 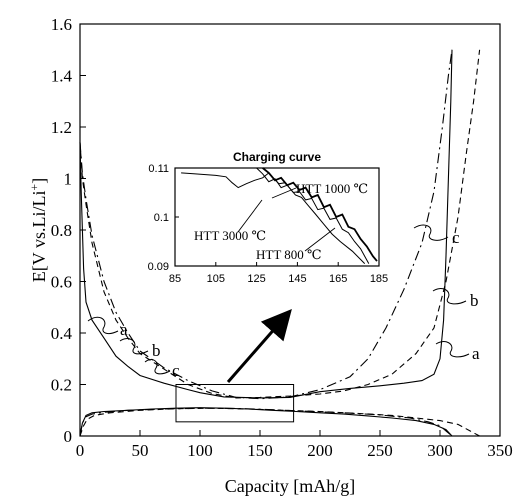 What do you see at coordinates (286, 219) in the screenshot?
I see `inset-leaders` at bounding box center [286, 219].